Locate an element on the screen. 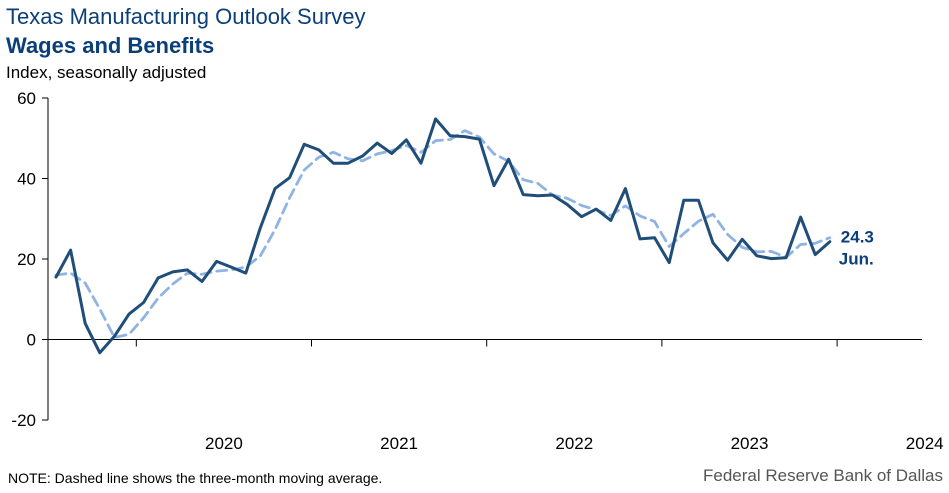 Image resolution: width=949 pixels, height=493 pixels. chart-title: Texas Manufacturing Outlook Survey is located at coordinates (186, 16).